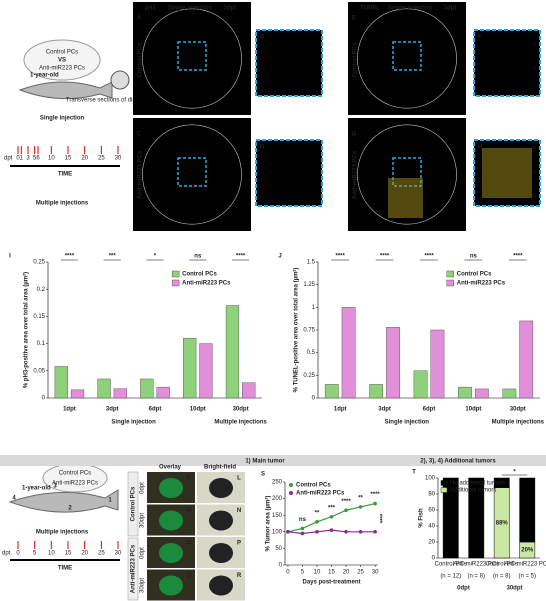 The image size is (546, 601). Describe the element at coordinates (51, 159) in the screenshot. I see `timeline-tick: 10` at that location.